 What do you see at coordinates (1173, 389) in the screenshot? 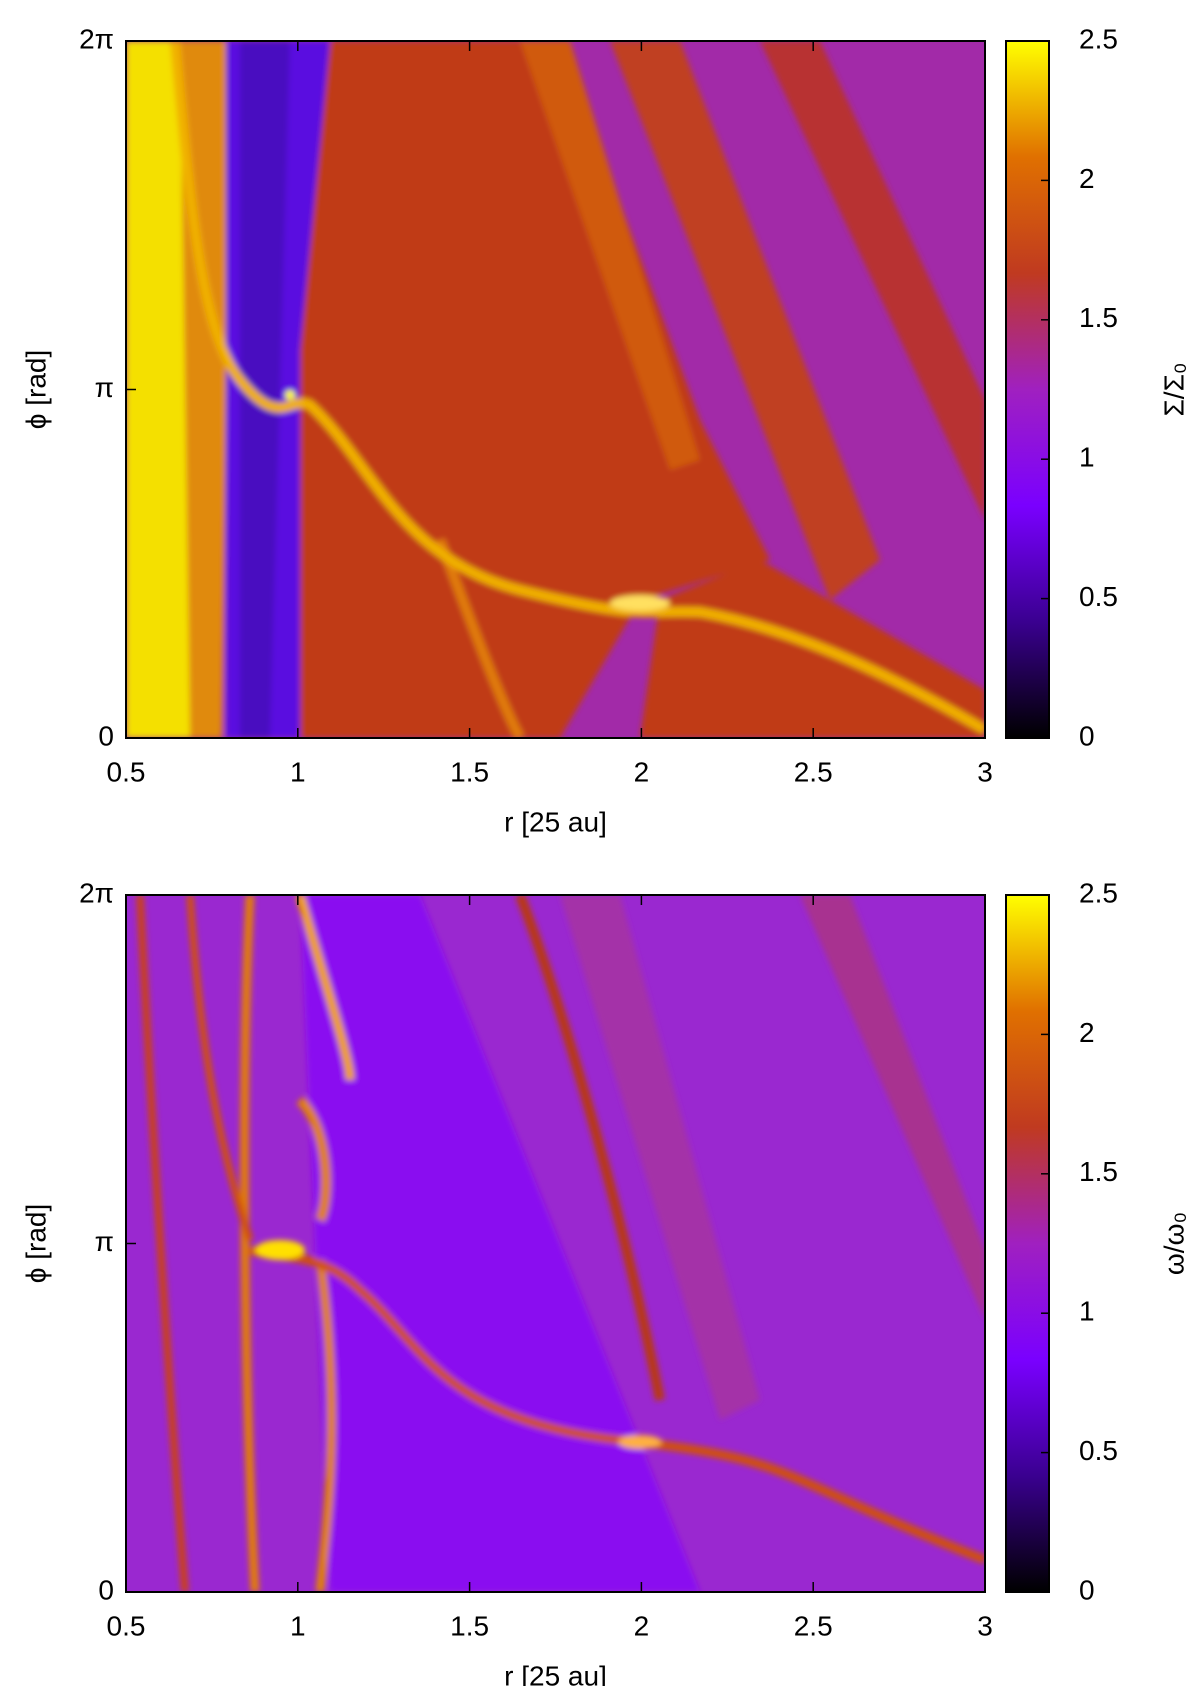
I see `colorbar-label: Σ/Σ₀` at bounding box center [1173, 389].